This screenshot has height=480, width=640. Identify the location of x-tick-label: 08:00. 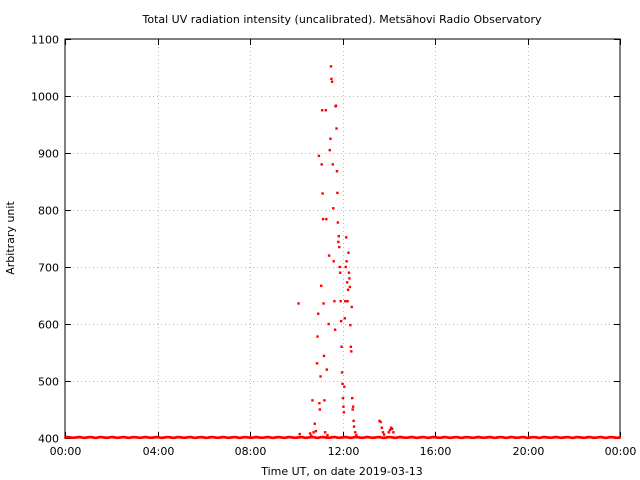
(251, 451).